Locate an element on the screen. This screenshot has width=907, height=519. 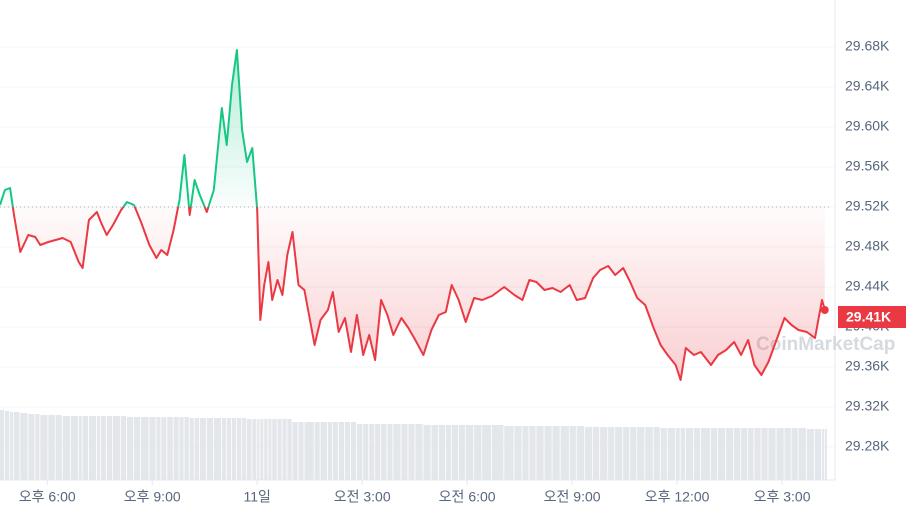
x-tick-label: 오후 6:00 is located at coordinates (47, 497).